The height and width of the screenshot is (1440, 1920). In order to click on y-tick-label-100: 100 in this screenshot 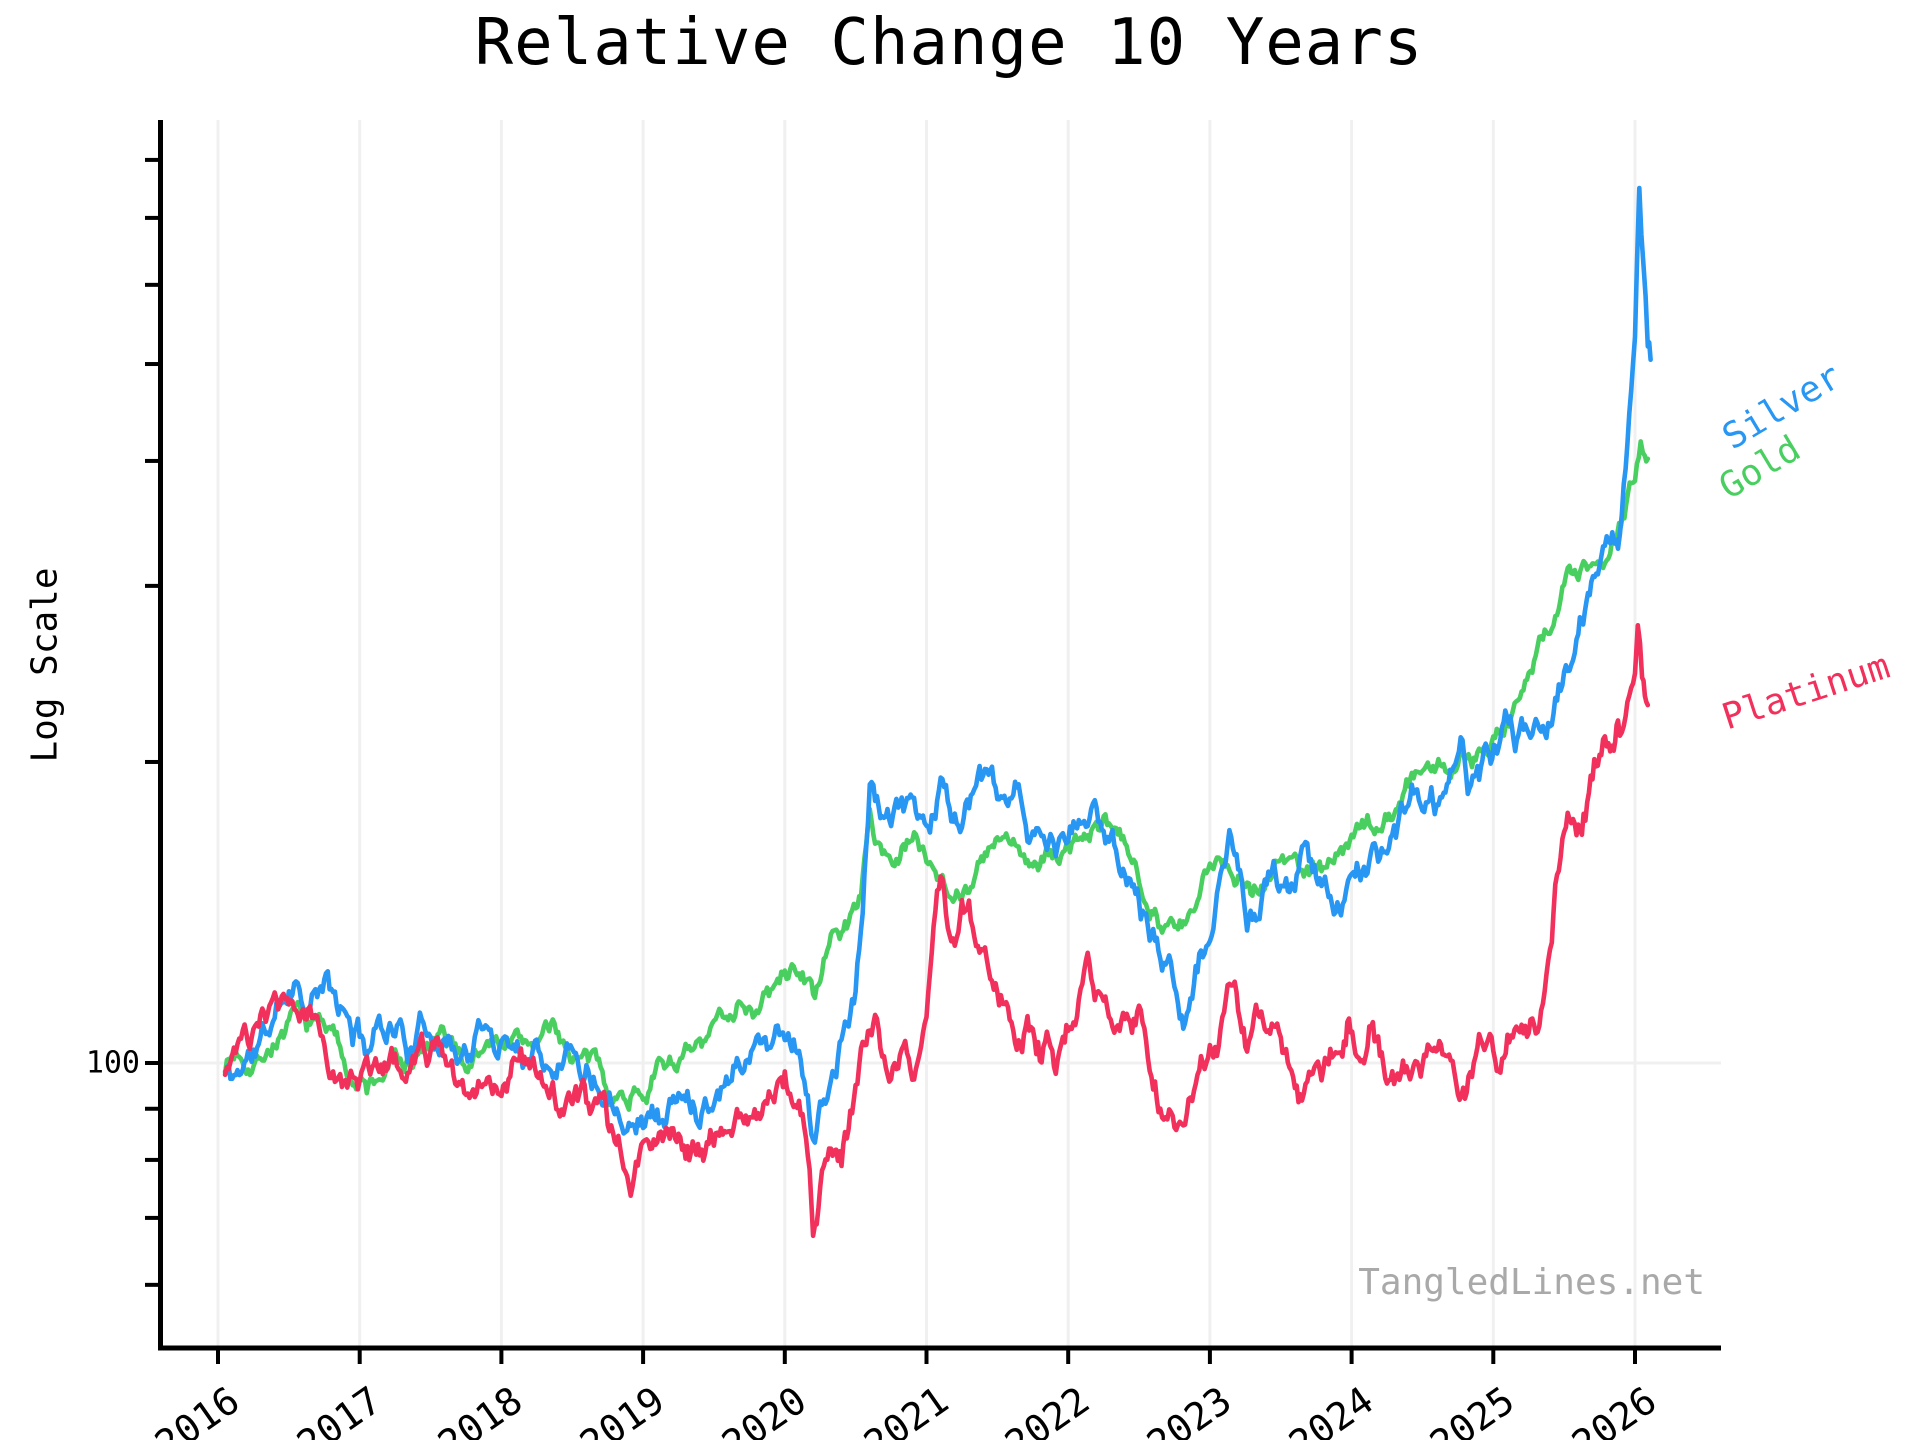, I will do `click(112, 1063)`.